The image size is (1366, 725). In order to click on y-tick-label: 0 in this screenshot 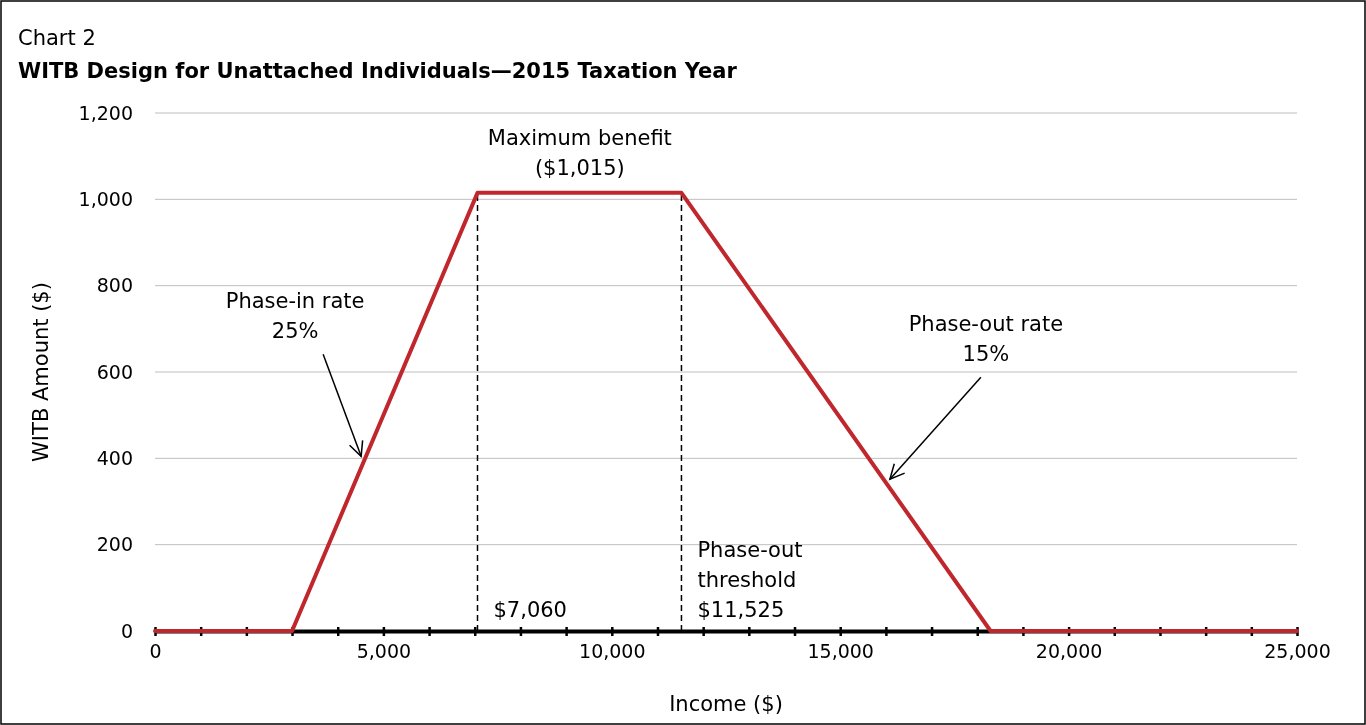, I will do `click(126, 630)`.